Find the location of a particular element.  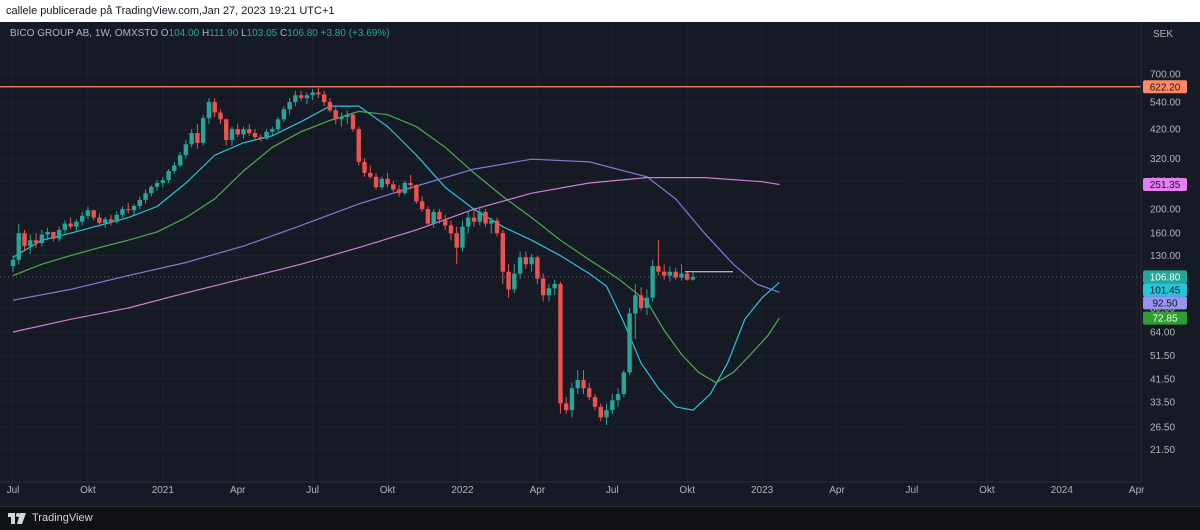

y-tick-label: 26.50 is located at coordinates (1162, 428).